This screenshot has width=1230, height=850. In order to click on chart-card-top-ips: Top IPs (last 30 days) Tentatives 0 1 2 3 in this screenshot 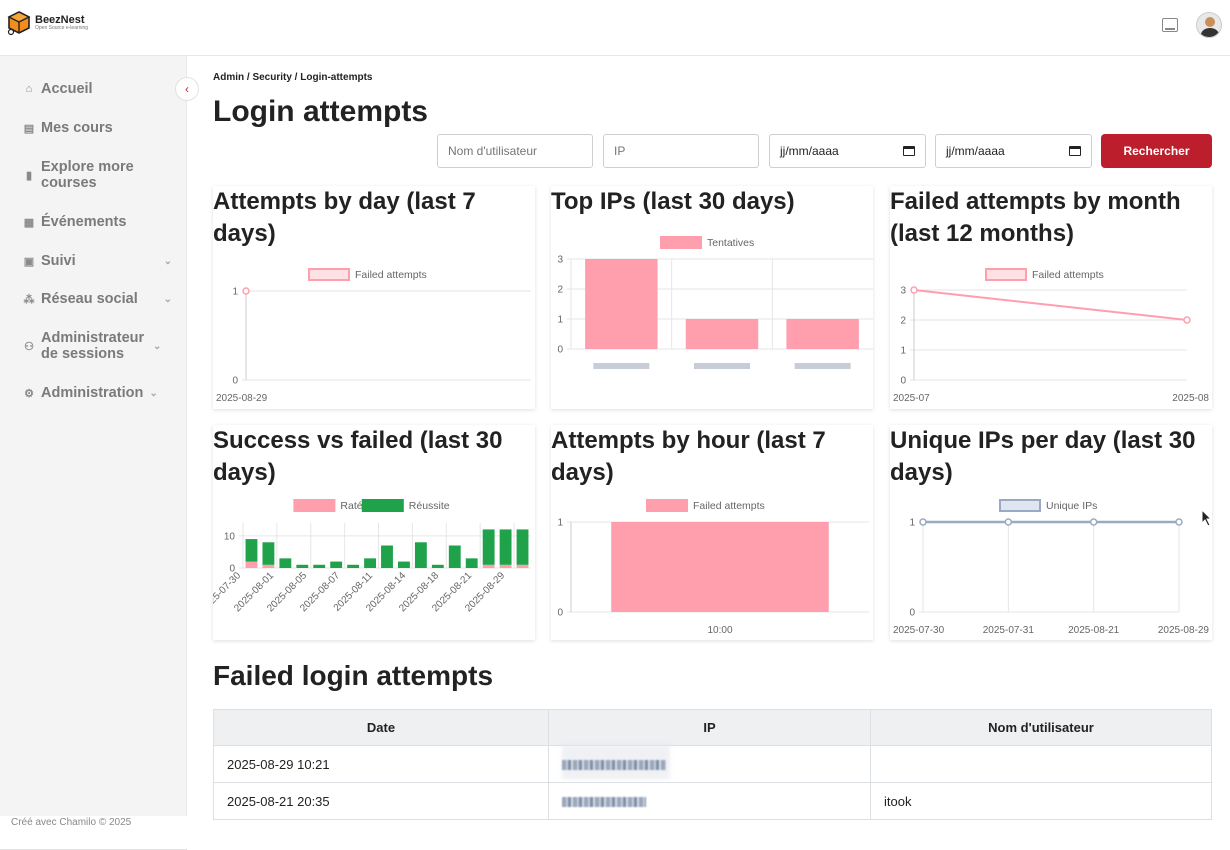, I will do `click(712, 297)`.